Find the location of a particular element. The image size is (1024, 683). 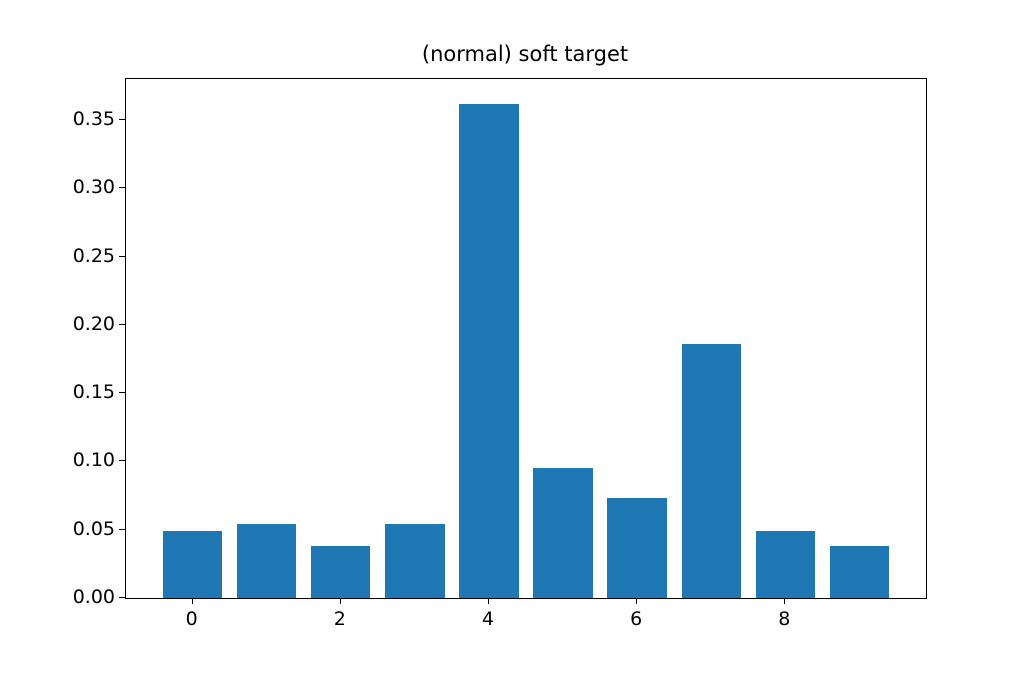

y-tick-label: 0.35 is located at coordinates (93, 118).